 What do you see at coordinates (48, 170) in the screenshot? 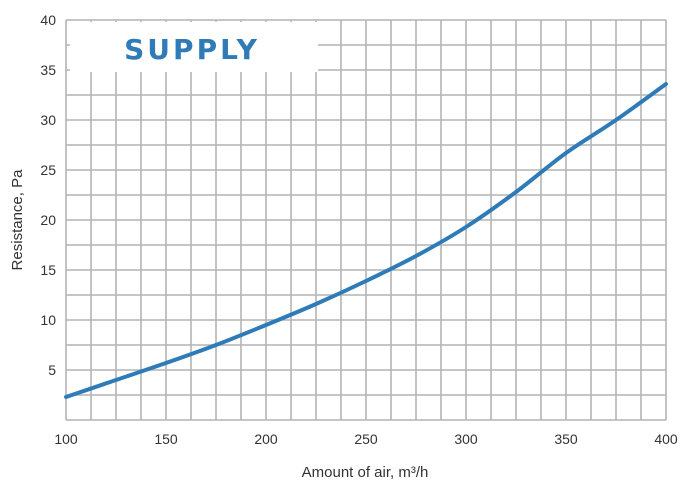
I see `y-tick-label: 25` at bounding box center [48, 170].